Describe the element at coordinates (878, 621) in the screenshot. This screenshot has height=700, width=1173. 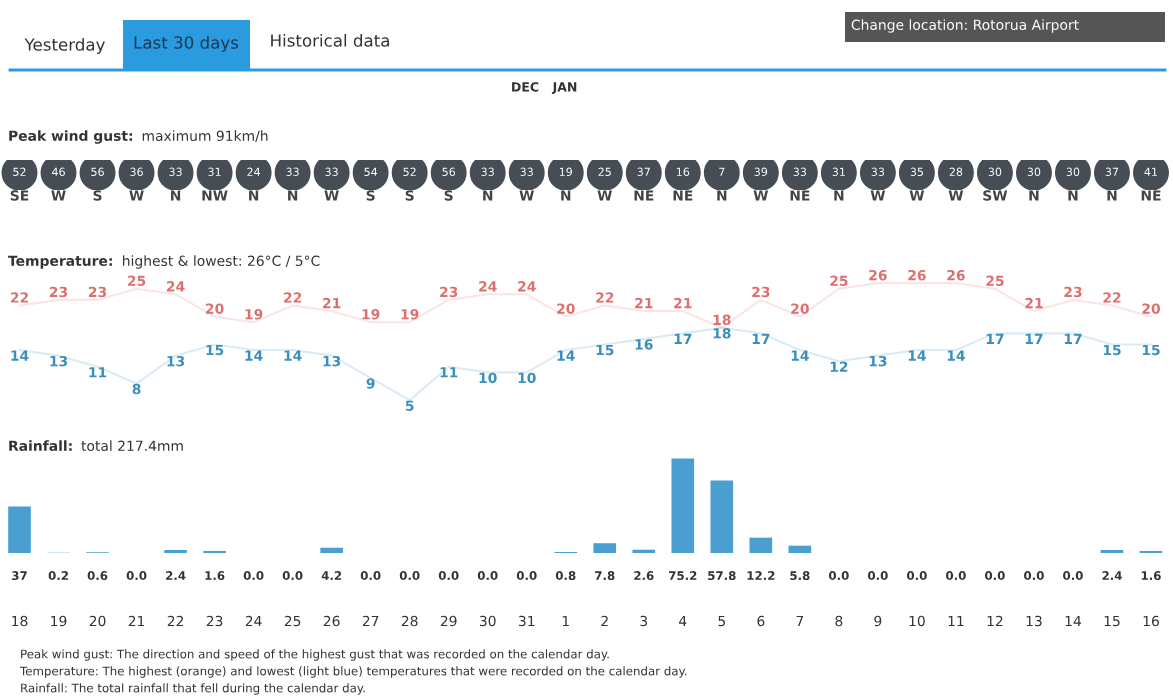
I see `x-tick-label: 9` at that location.